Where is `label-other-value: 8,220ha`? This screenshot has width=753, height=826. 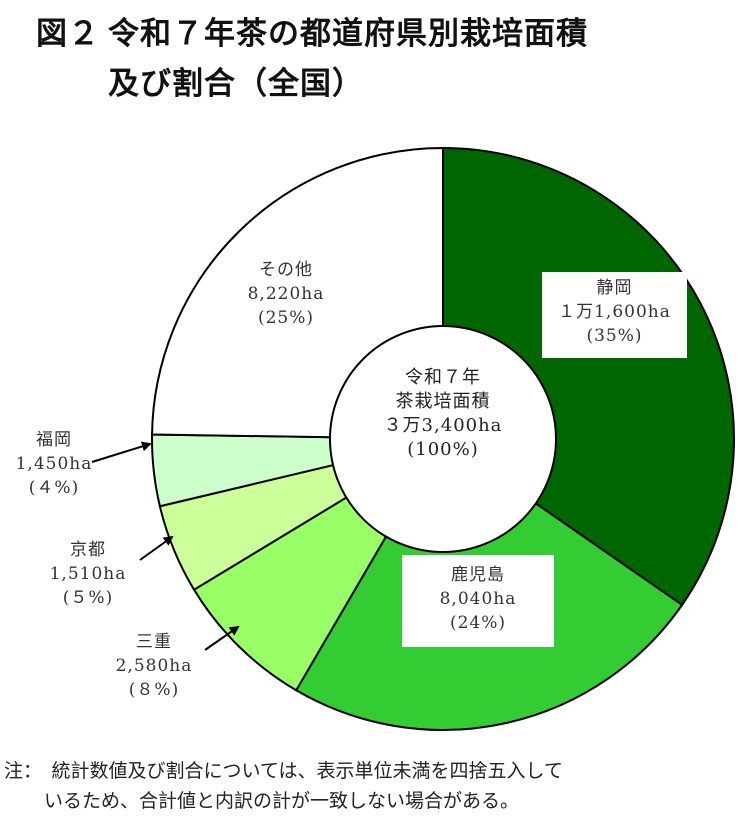 label-other-value: 8,220ha is located at coordinates (286, 294).